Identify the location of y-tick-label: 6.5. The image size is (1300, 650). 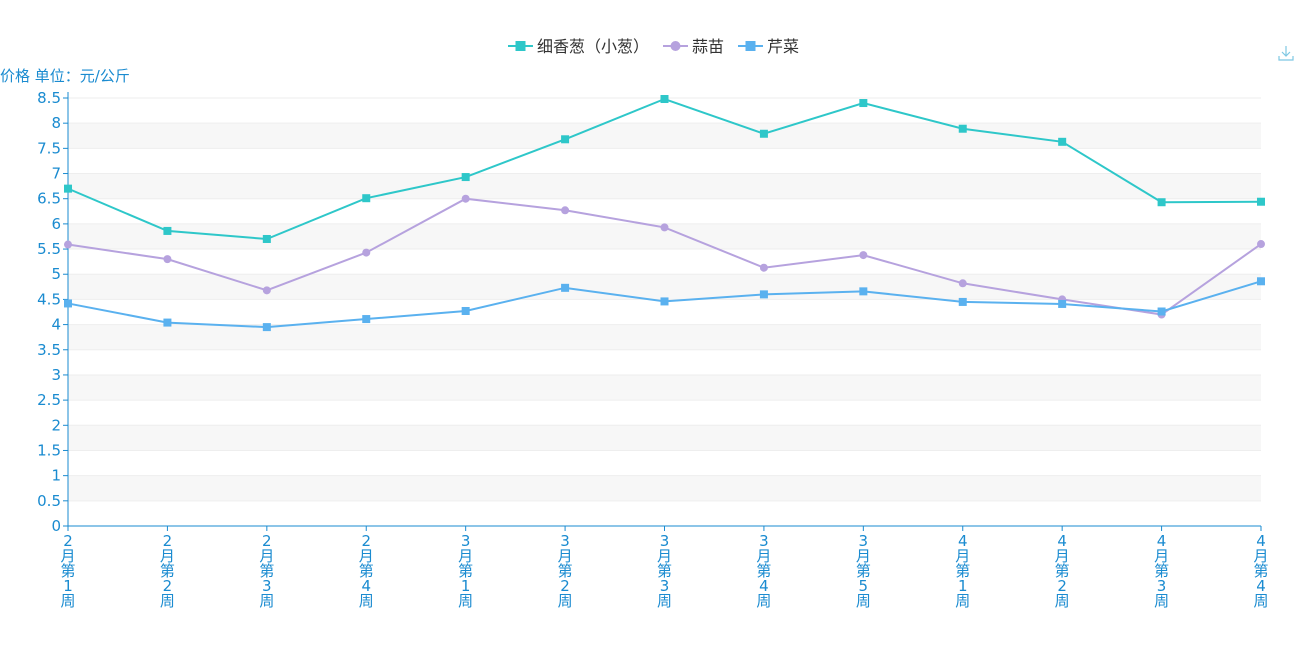
(49, 199).